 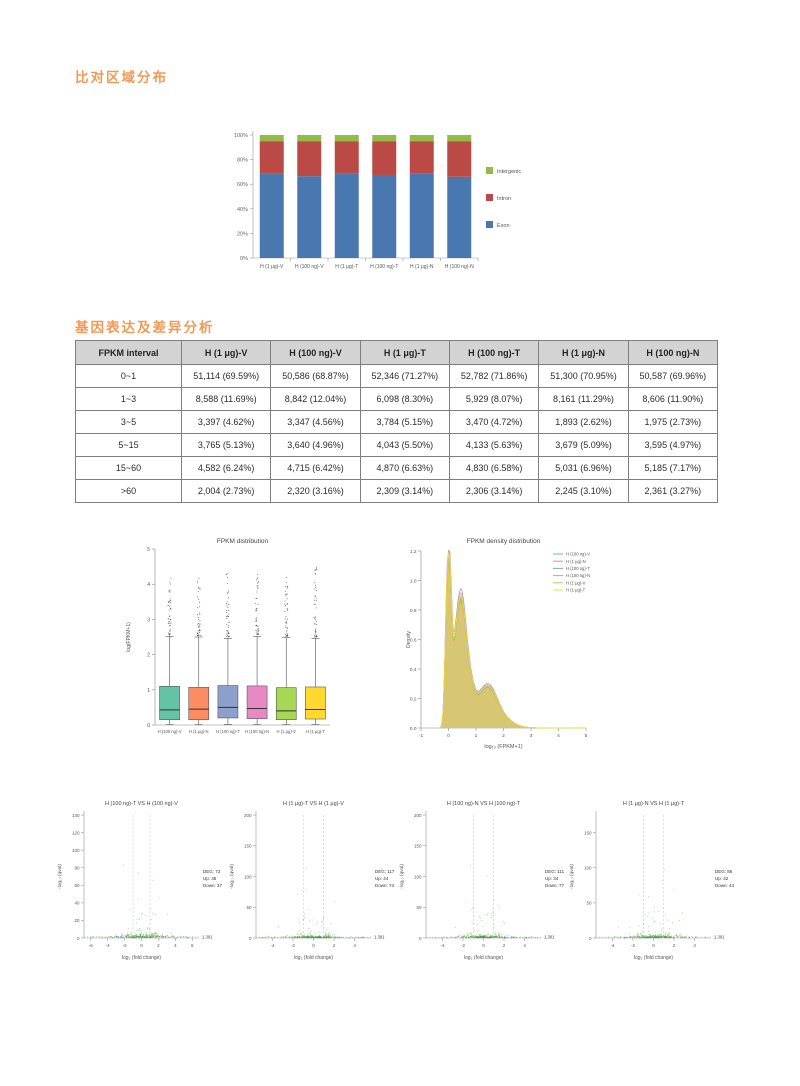 What do you see at coordinates (413, 611) in the screenshot?
I see `svg-text: 0.8` at bounding box center [413, 611].